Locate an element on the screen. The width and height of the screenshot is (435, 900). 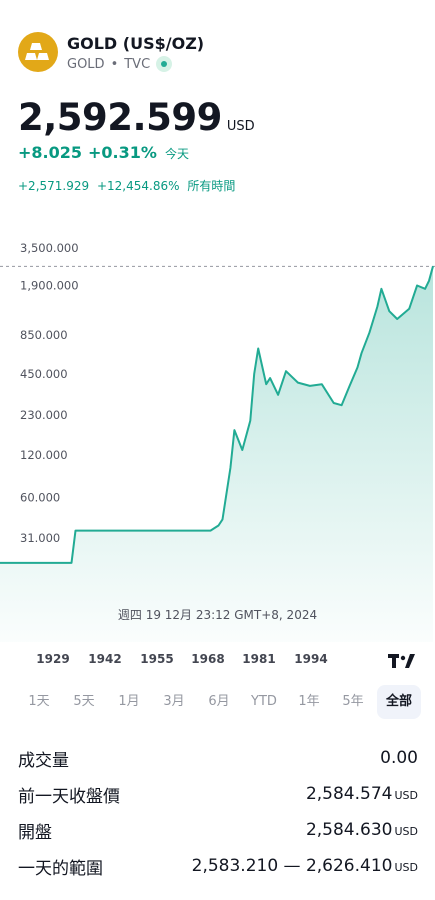
gold-bars-icon is located at coordinates (38, 52).